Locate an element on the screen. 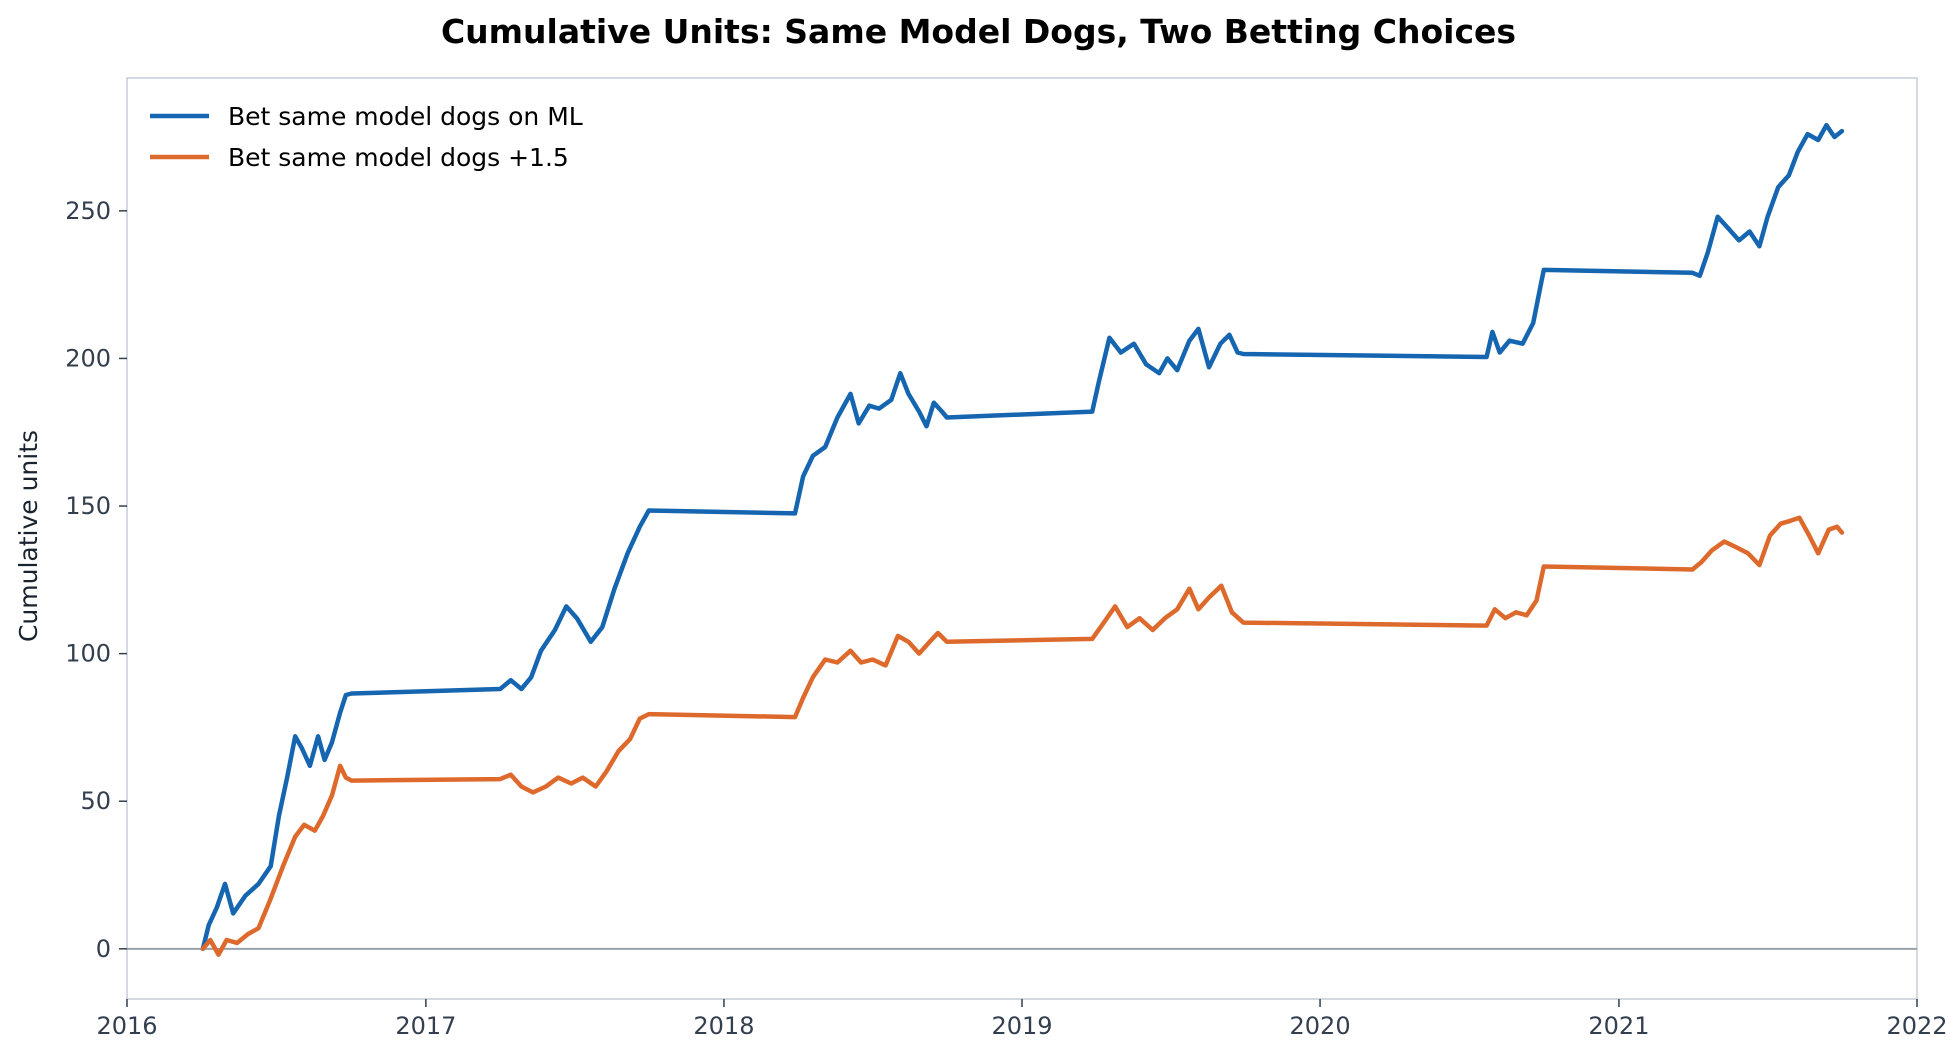 Image resolution: width=1957 pixels, height=1058 pixels. y-tick-label: 100 is located at coordinates (88, 654).